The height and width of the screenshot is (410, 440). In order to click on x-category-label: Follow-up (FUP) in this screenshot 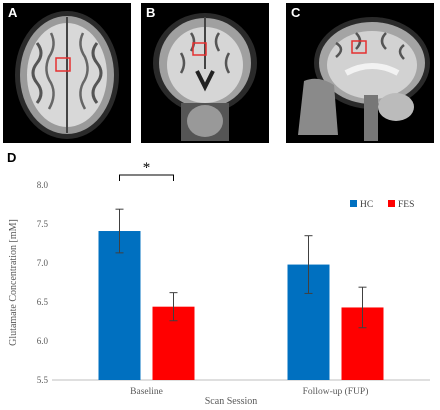, I will do `click(336, 391)`.